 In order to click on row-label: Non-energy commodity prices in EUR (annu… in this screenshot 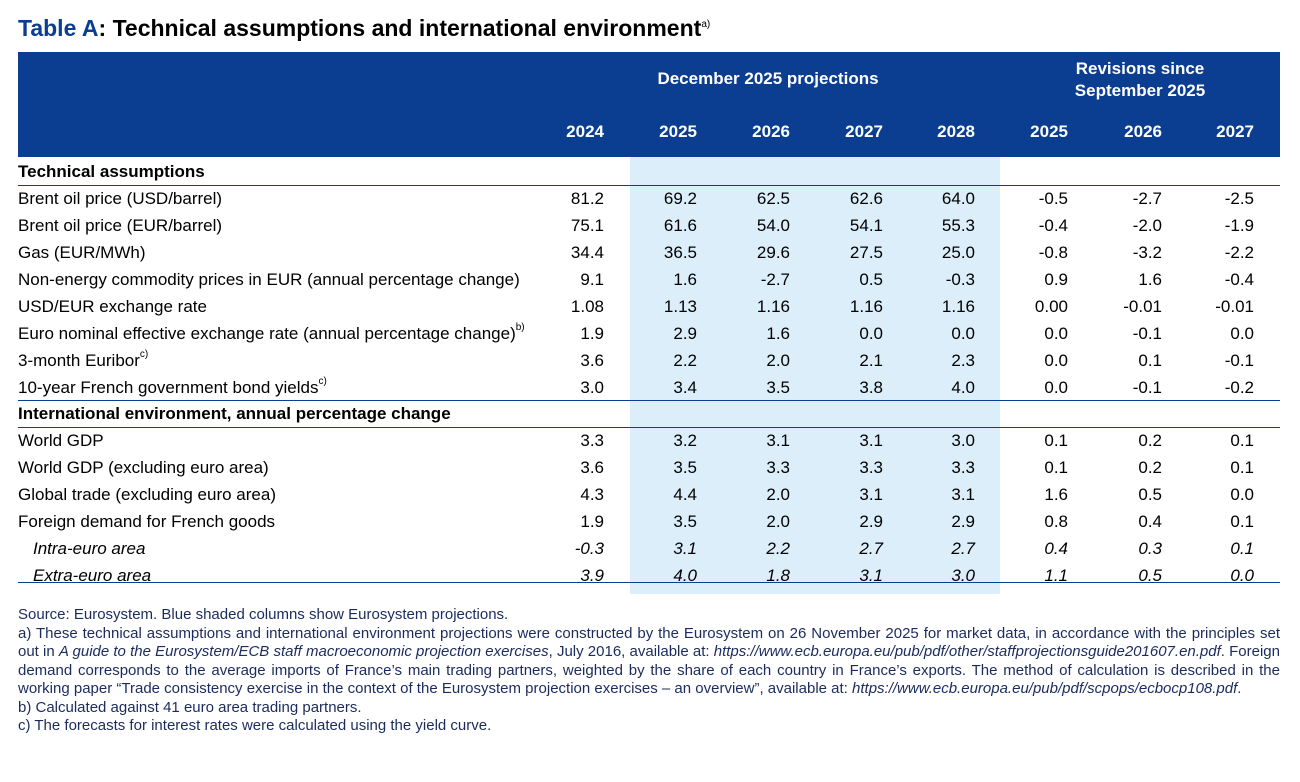, I will do `click(269, 280)`.